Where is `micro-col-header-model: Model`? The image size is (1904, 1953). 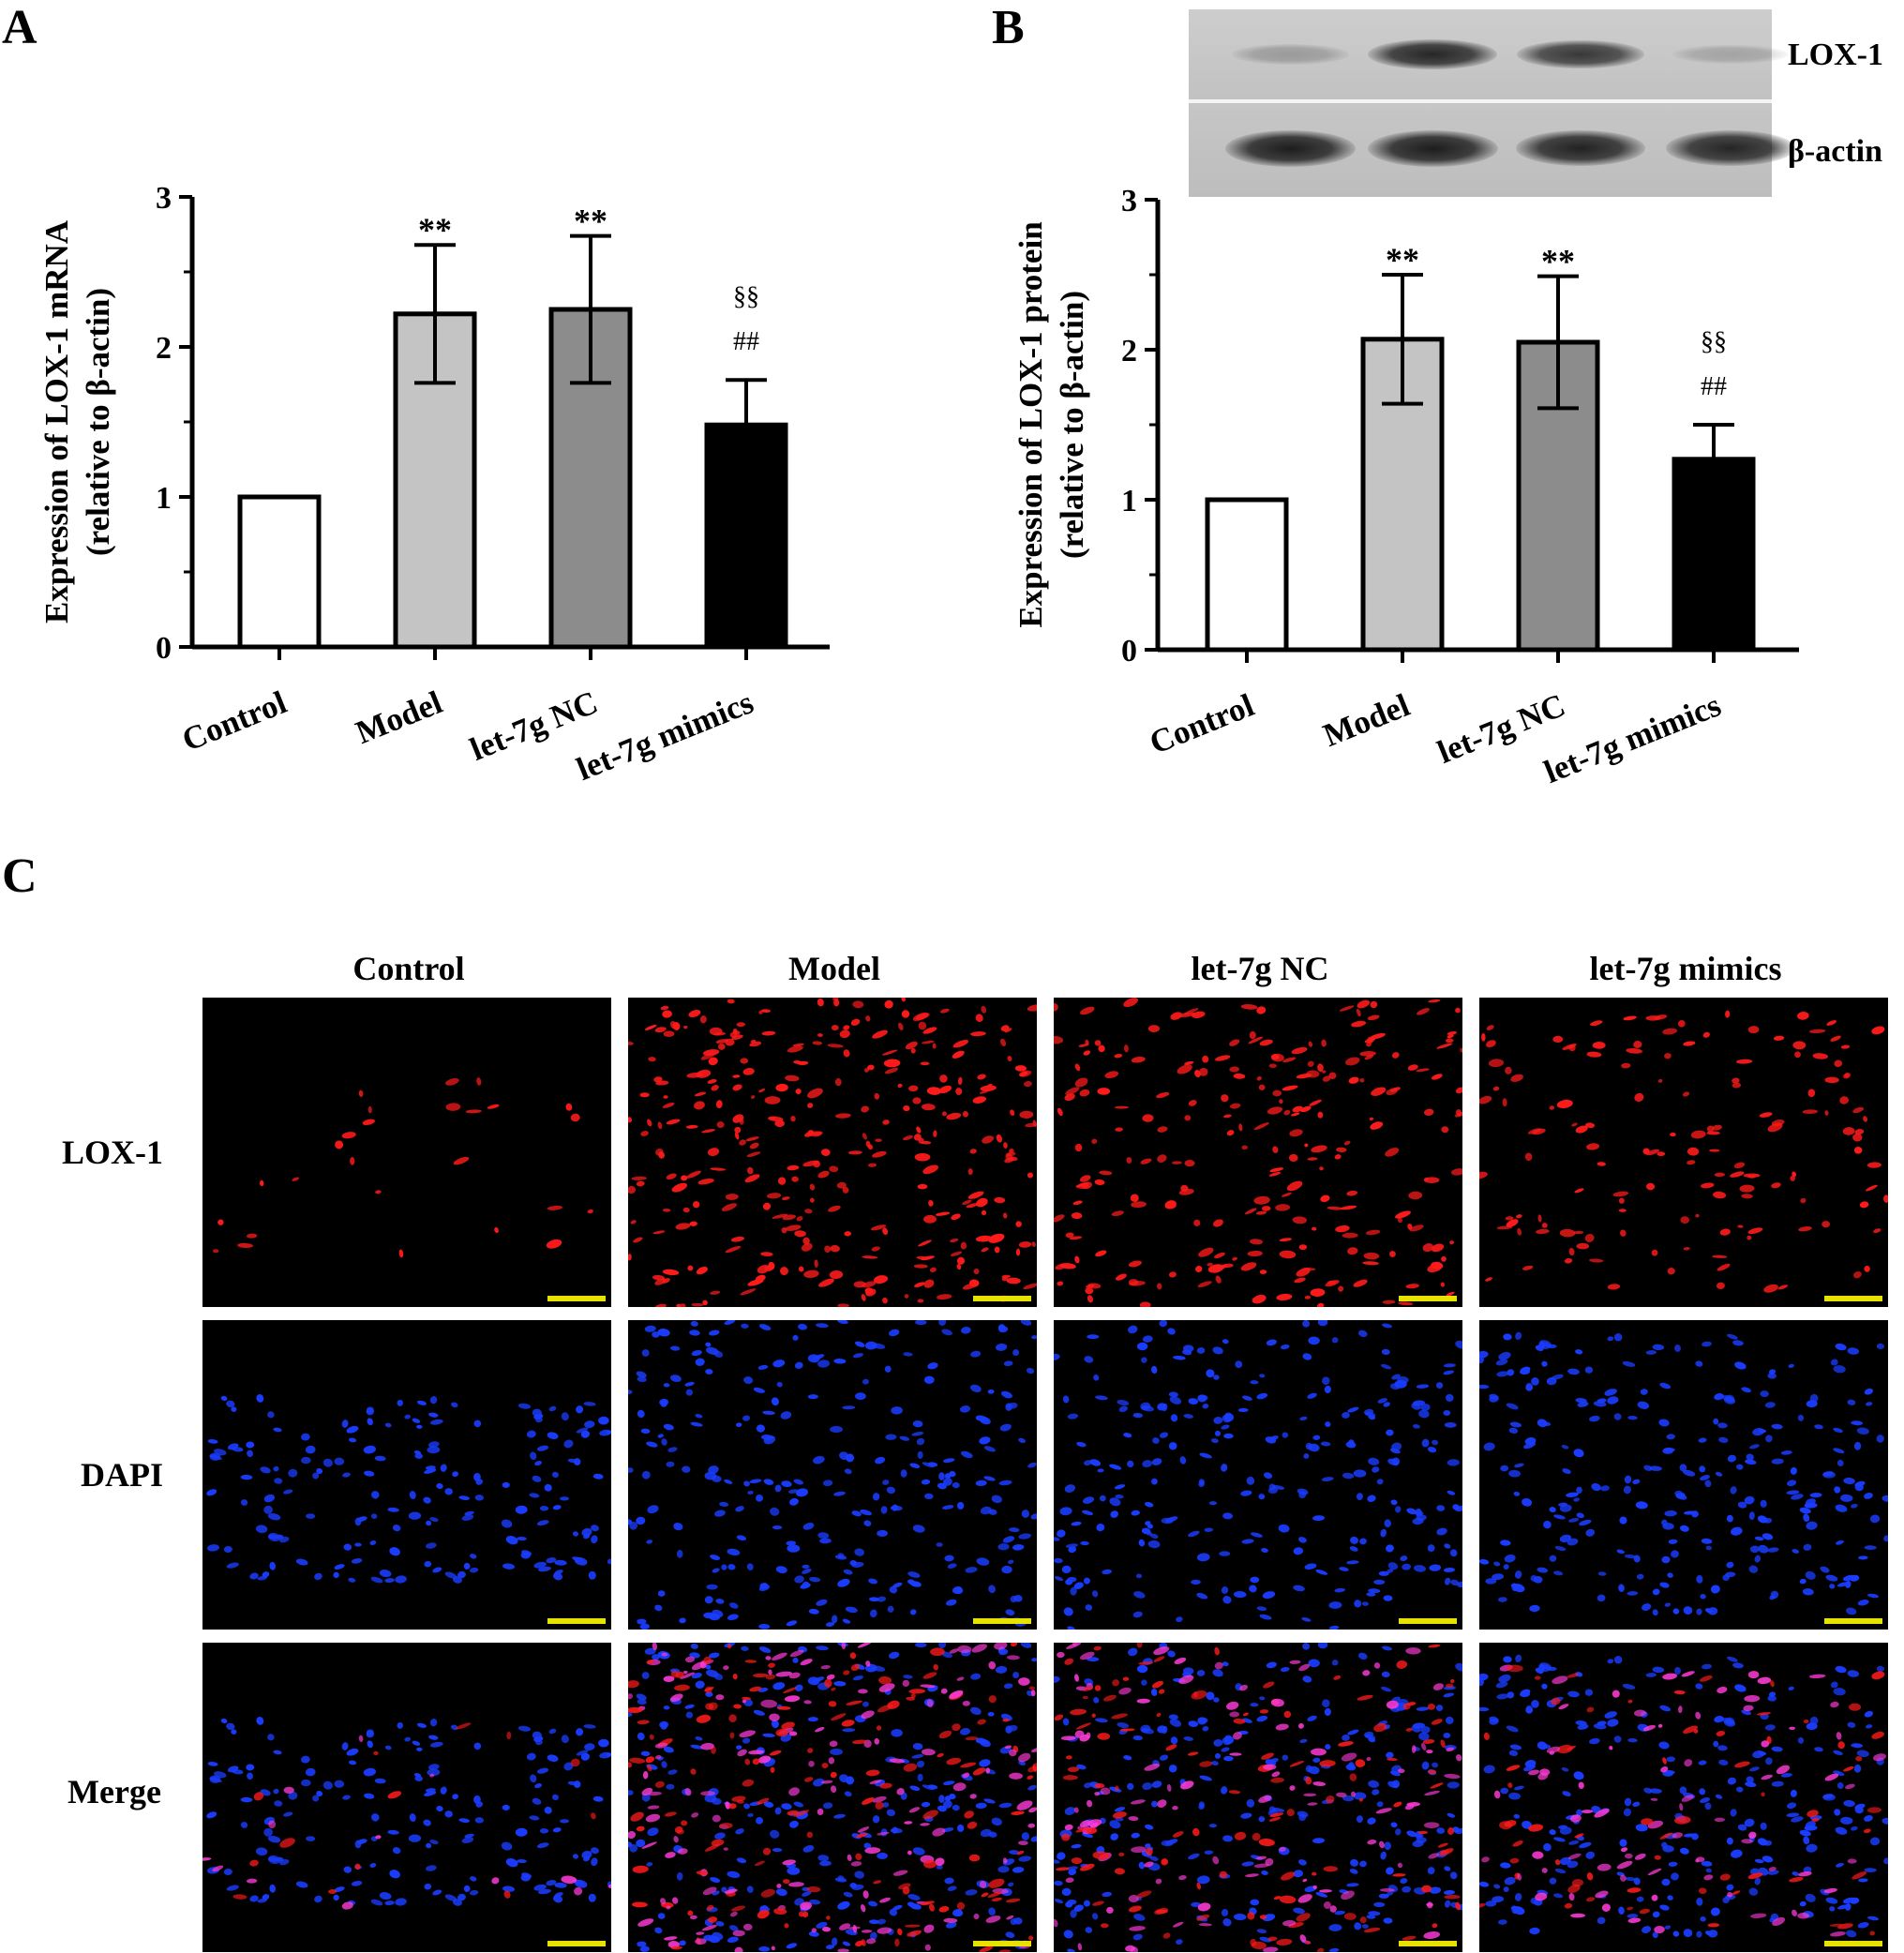
micro-col-header-model: Model is located at coordinates (834, 968).